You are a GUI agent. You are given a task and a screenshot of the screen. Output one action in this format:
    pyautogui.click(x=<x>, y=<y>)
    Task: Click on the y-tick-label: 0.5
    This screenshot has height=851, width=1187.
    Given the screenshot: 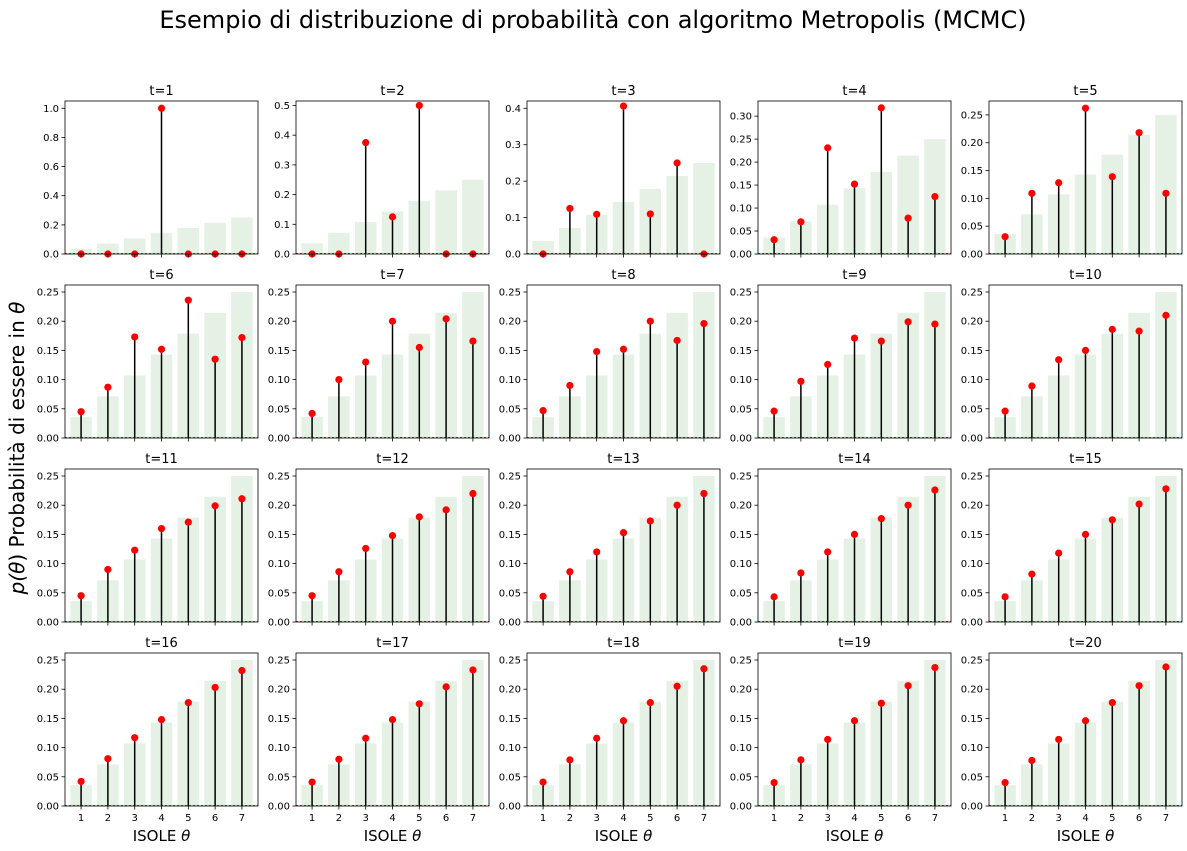 What is the action you would take?
    pyautogui.click(x=282, y=106)
    